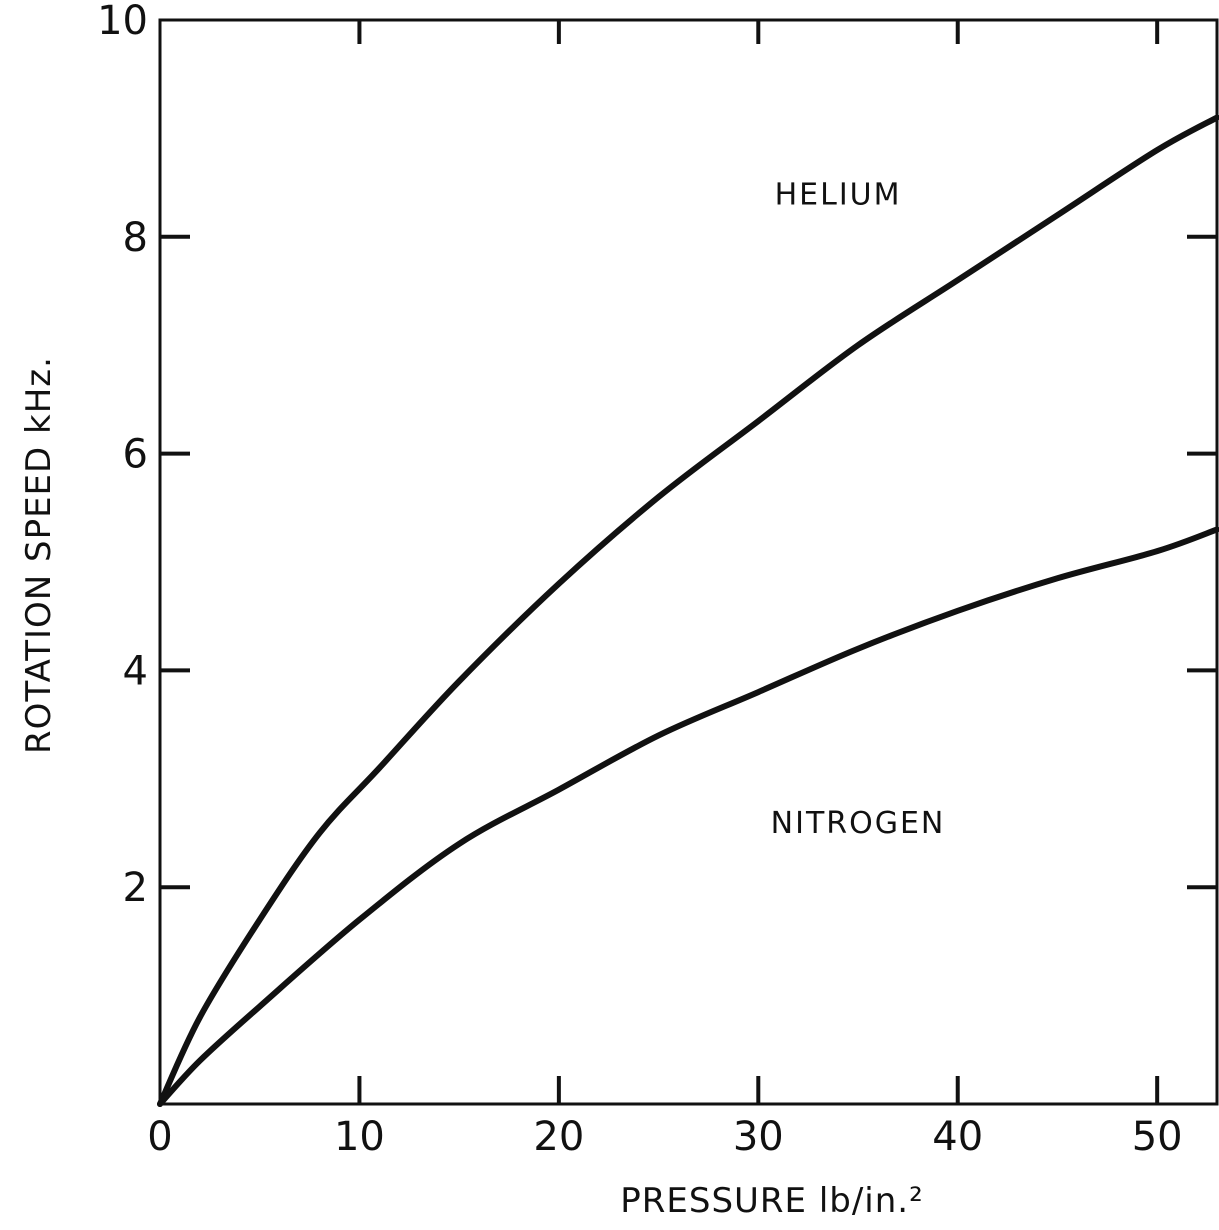 Image resolution: width=1219 pixels, height=1230 pixels. What do you see at coordinates (39, 555) in the screenshot?
I see `y-axis-title: ROTATION SPEED kHz.` at bounding box center [39, 555].